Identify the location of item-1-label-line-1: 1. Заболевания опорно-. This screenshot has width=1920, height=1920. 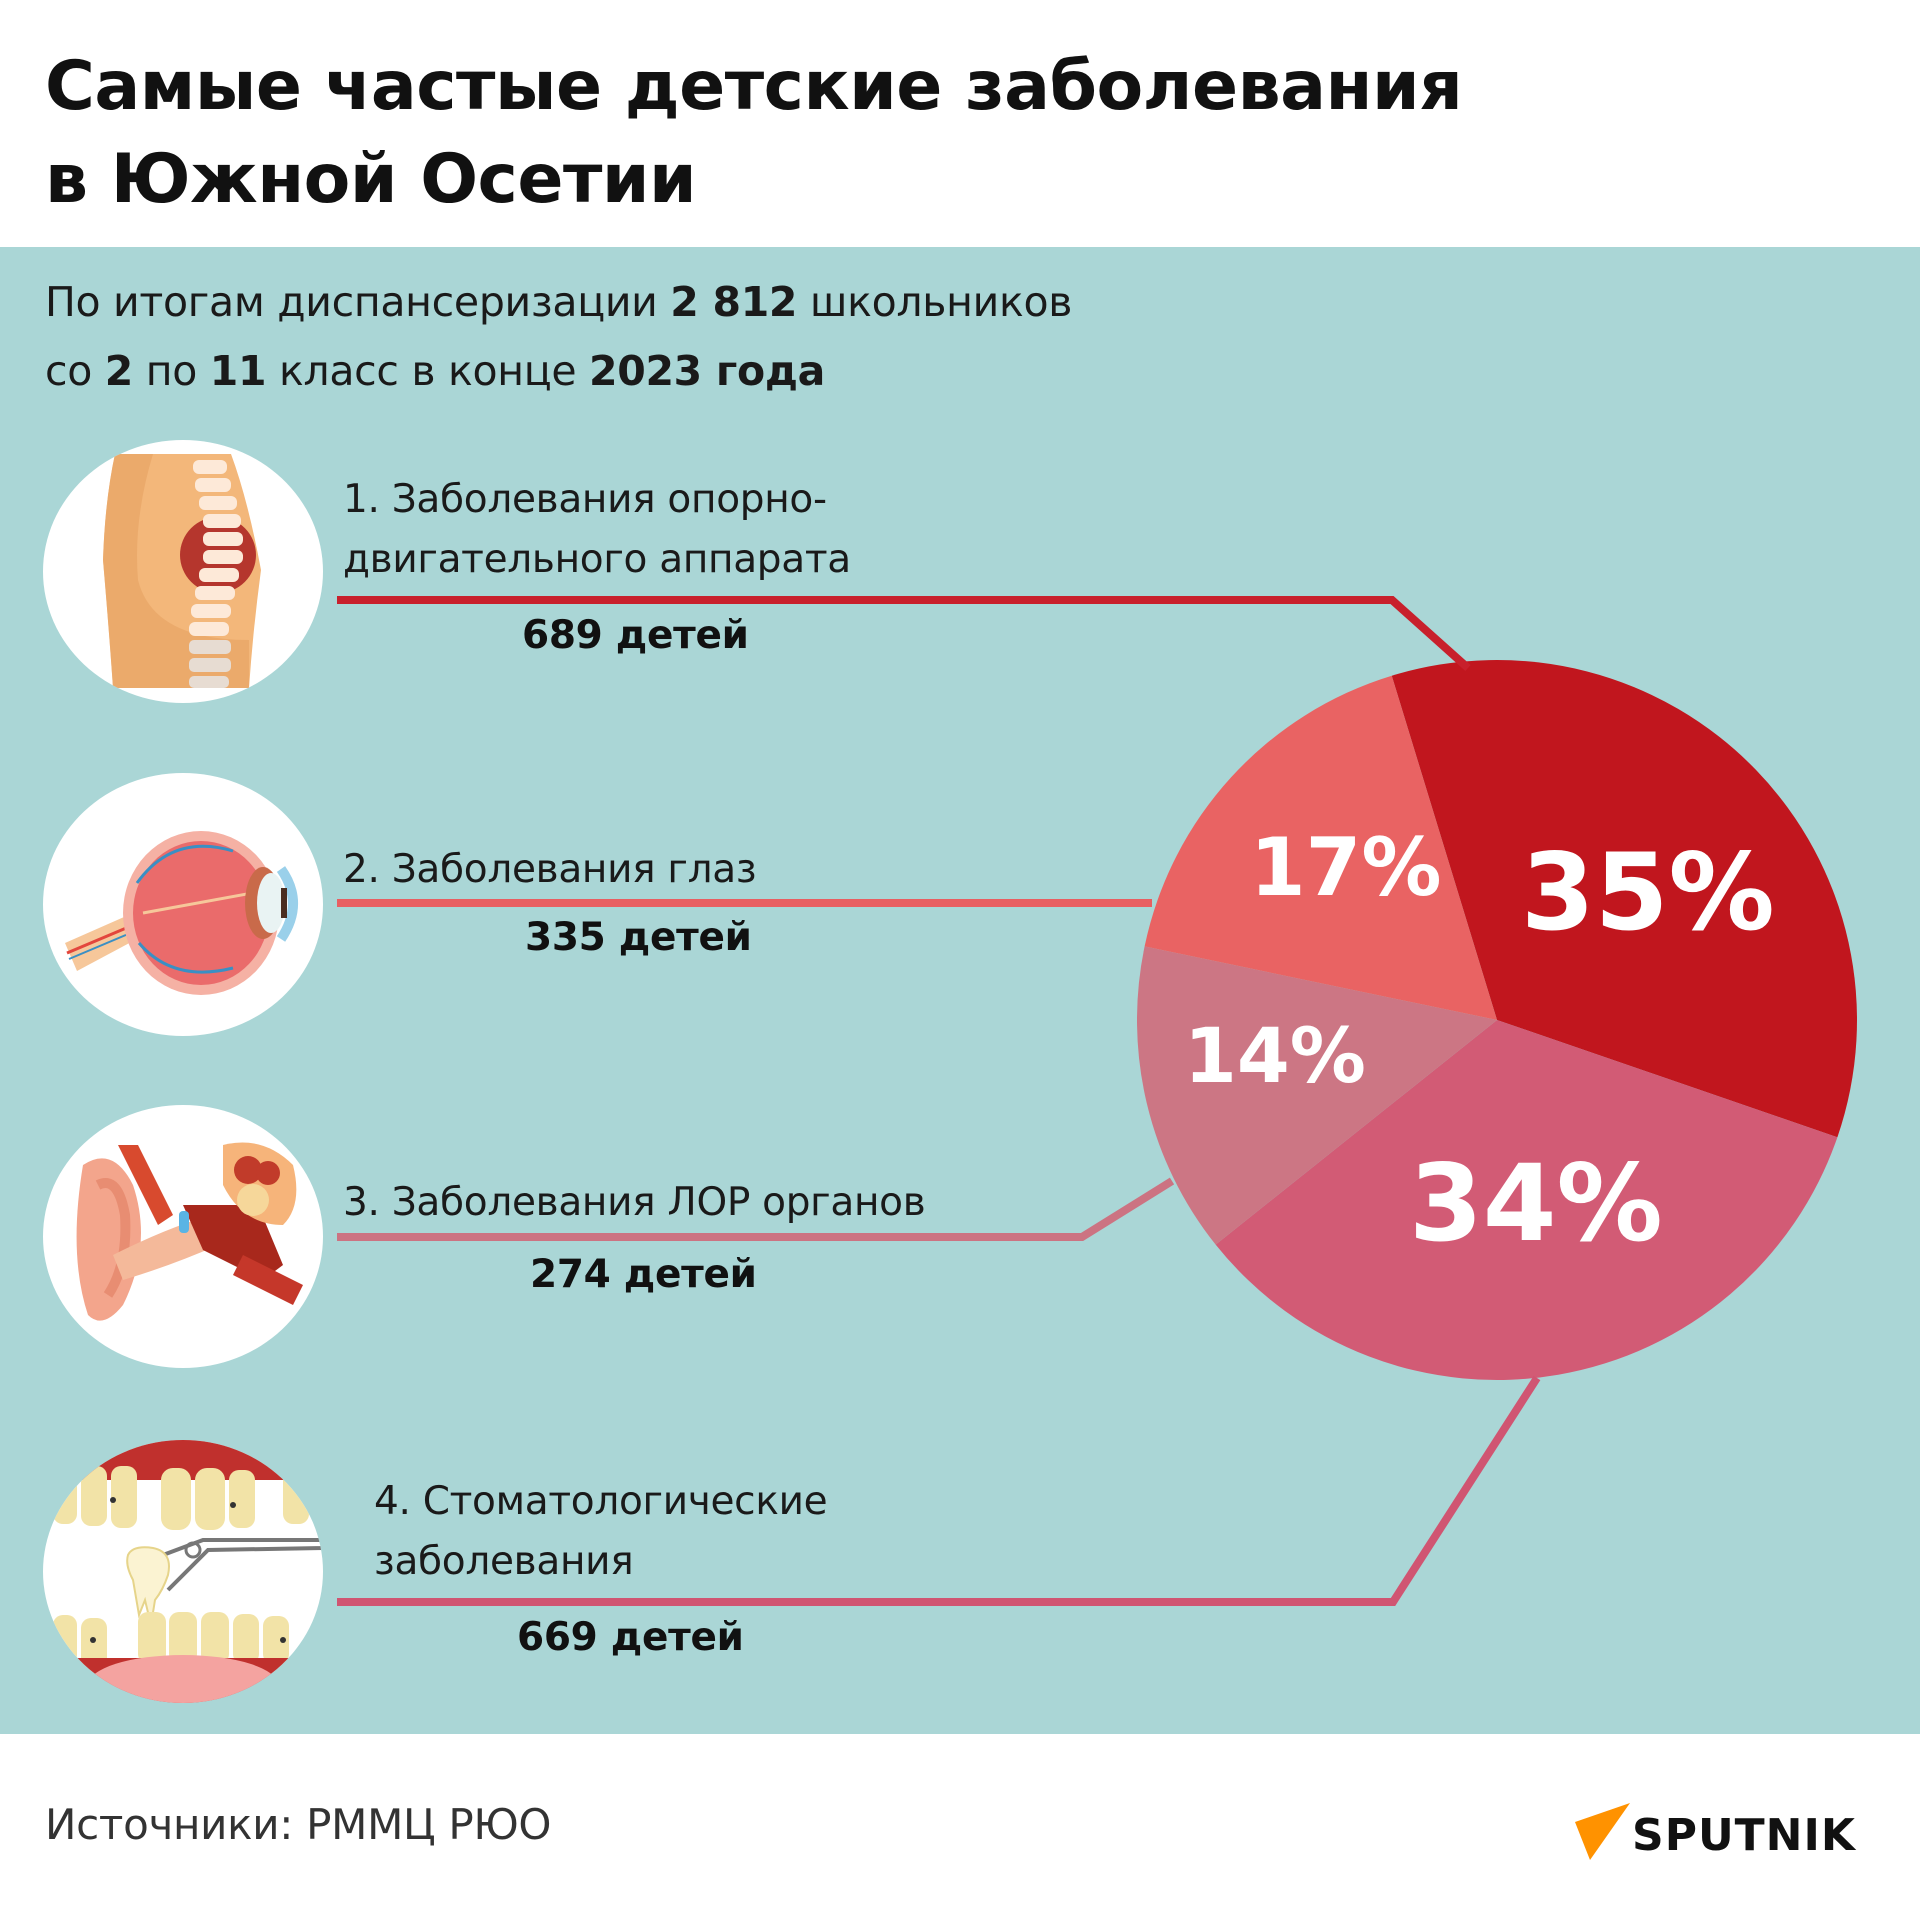
(585, 499).